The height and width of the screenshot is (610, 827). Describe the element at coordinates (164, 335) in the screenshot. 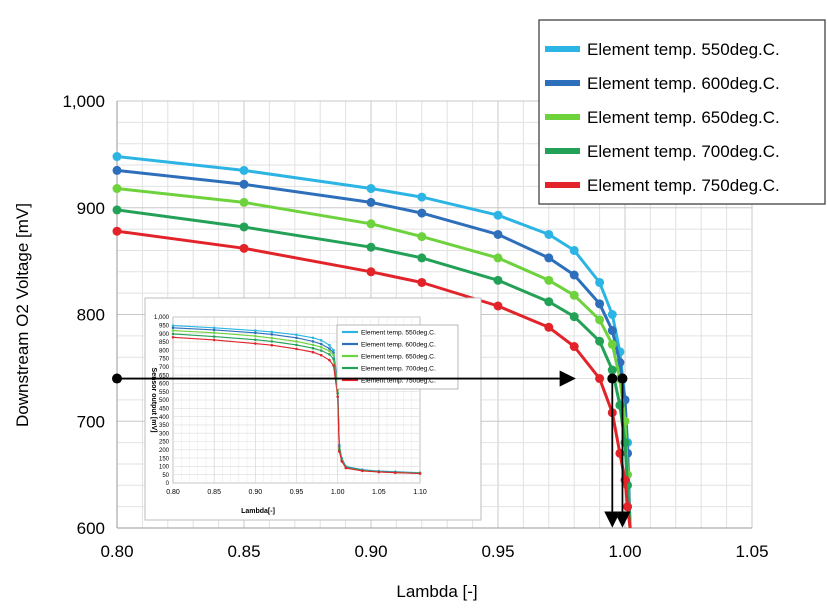

I see `inset-y-tick-label: 900` at that location.